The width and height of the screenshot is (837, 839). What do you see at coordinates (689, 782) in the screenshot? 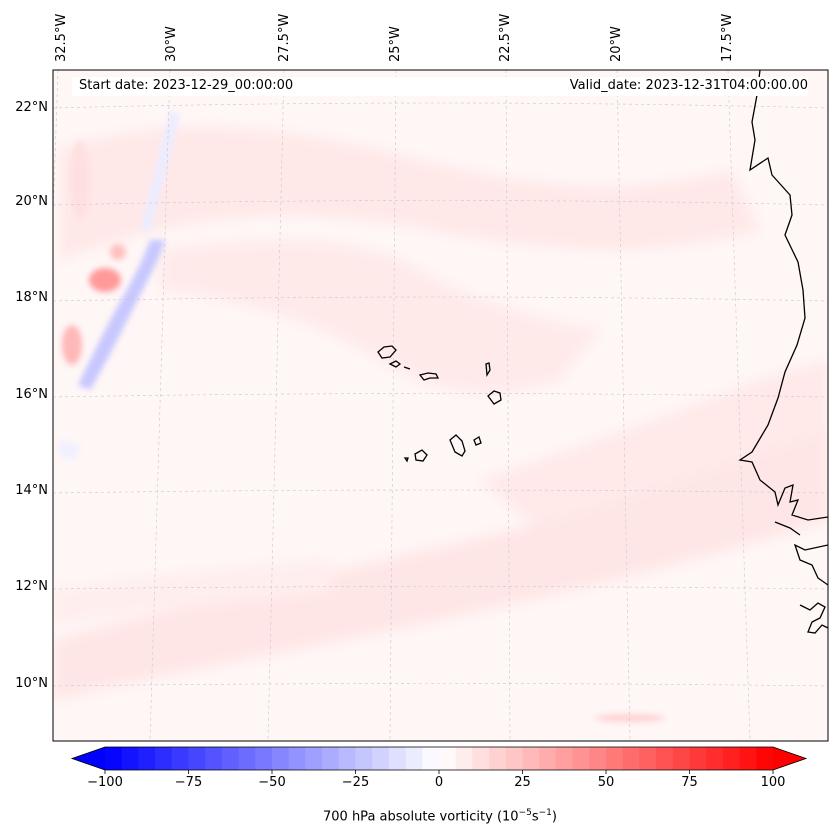
I see `colorbar-tick-label: 75` at bounding box center [689, 782].